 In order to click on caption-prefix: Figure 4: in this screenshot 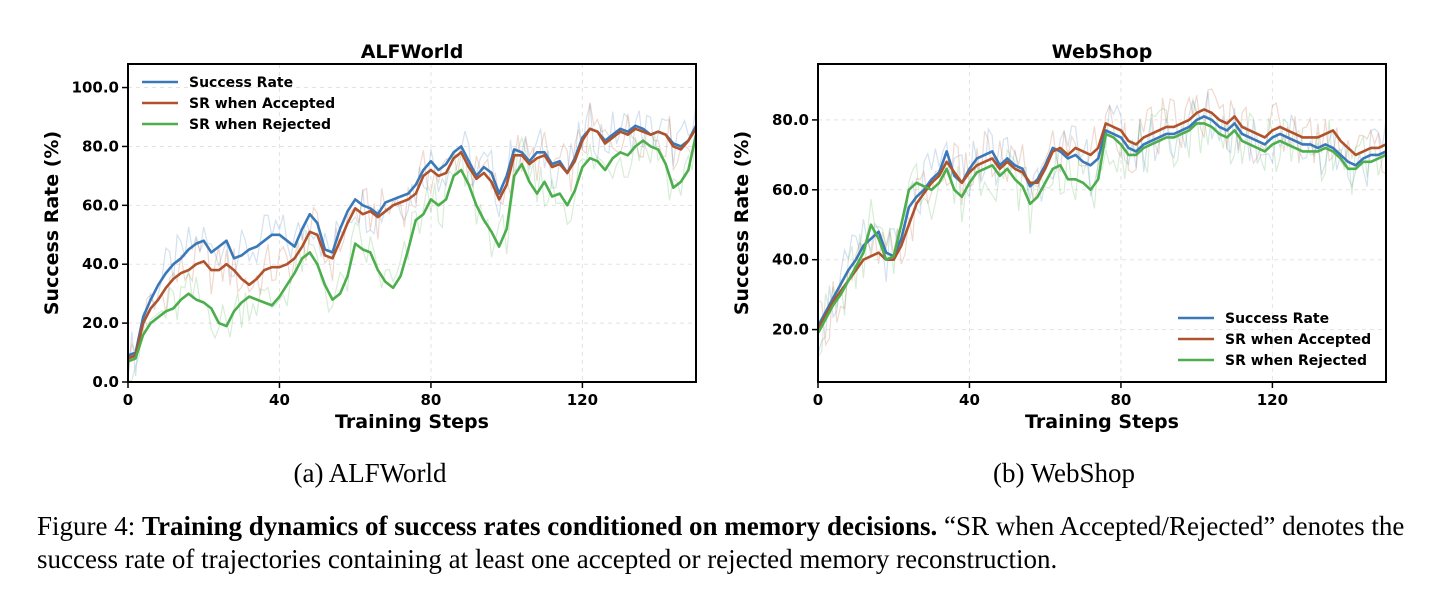, I will do `click(89, 526)`.